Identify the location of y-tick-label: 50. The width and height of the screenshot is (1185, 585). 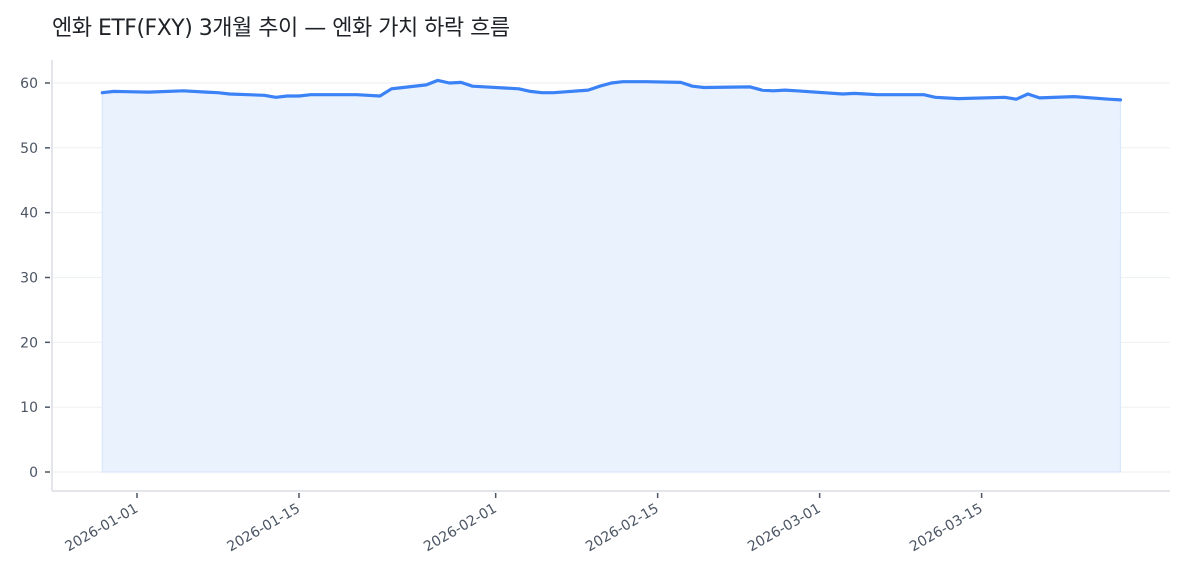
(29, 149).